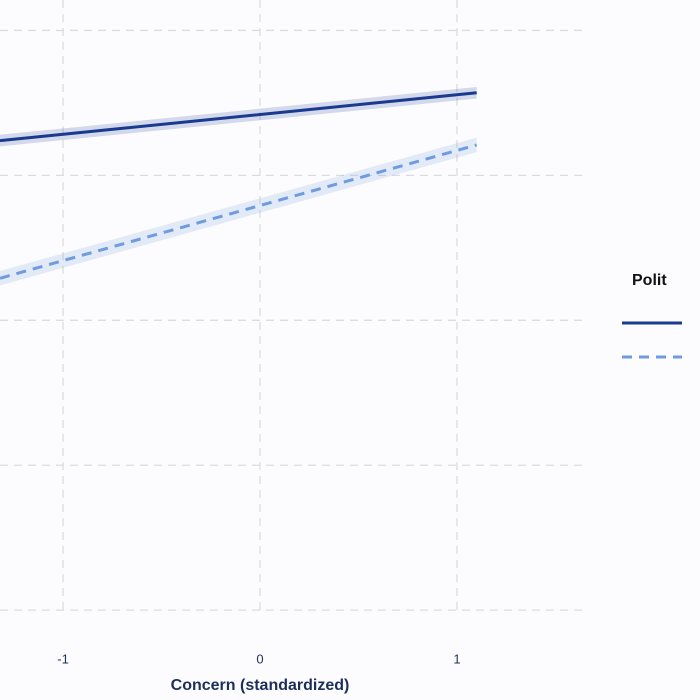  Describe the element at coordinates (649, 280) in the screenshot. I see `legend-title: Polit` at that location.